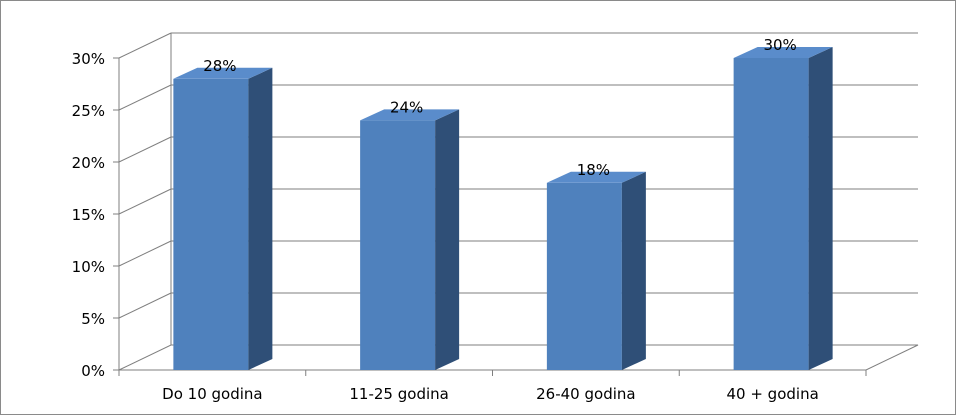 This screenshot has width=956, height=416. I want to click on data-label: 30%, so click(779, 45).